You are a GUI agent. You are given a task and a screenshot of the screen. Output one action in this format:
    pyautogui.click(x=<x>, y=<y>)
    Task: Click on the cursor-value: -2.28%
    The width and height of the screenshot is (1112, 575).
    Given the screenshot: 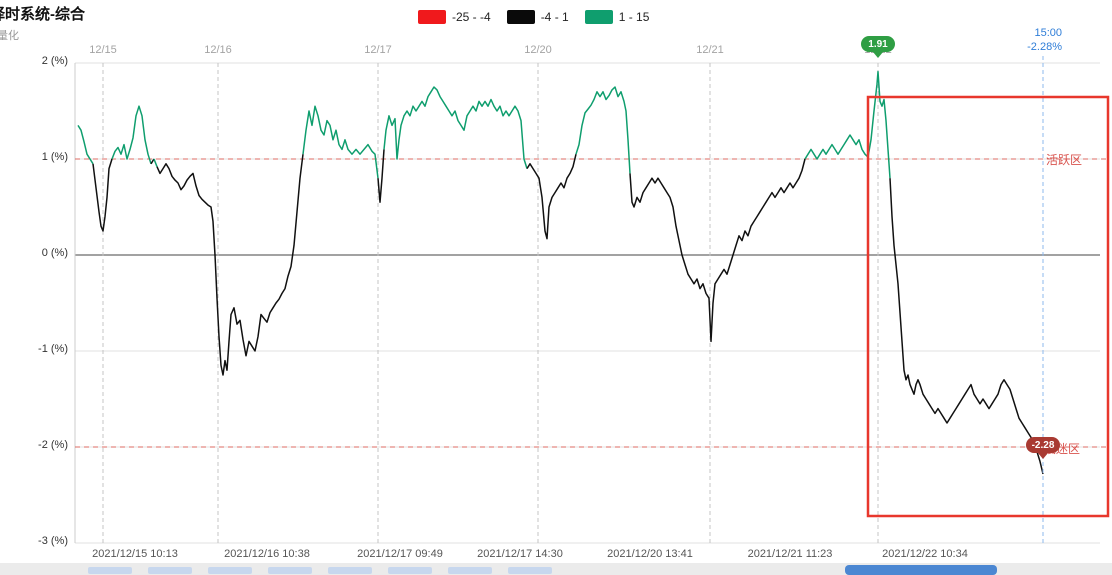 What is the action you would take?
    pyautogui.click(x=1044, y=47)
    